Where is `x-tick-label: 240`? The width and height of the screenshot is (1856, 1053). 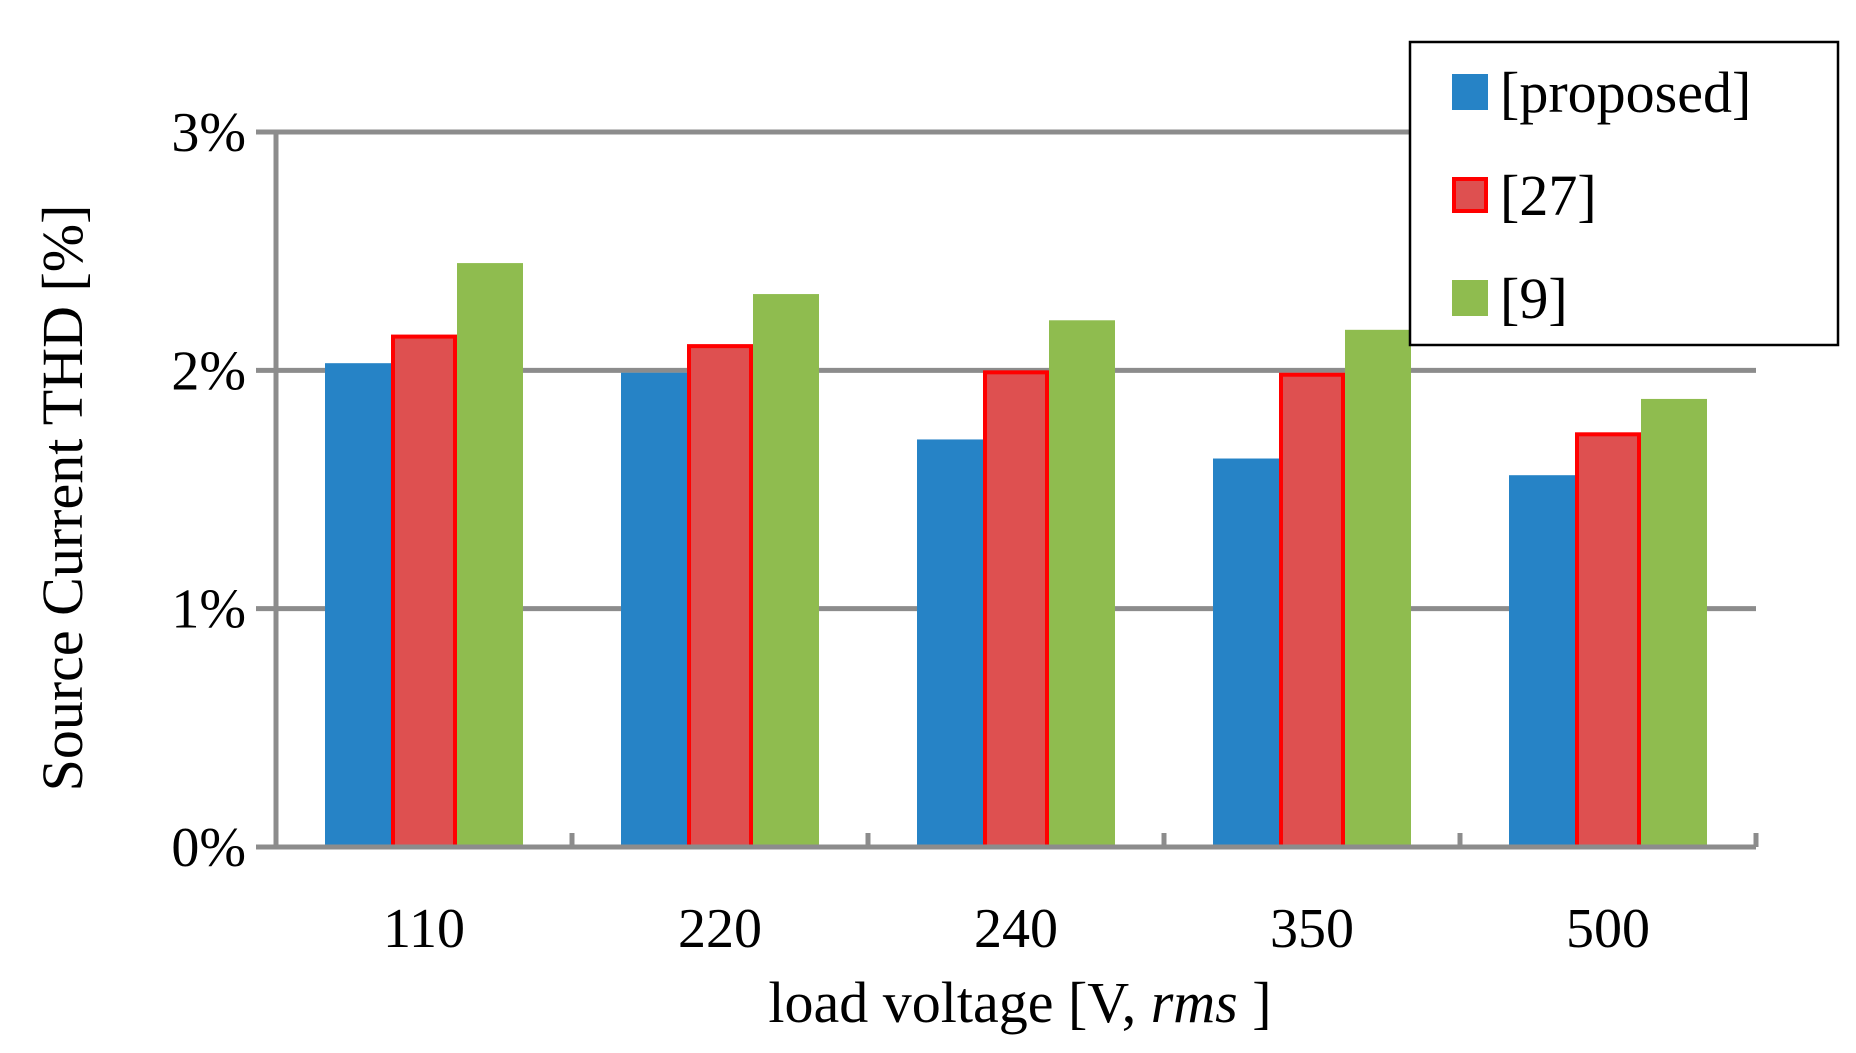 x-tick-label: 240 is located at coordinates (1016, 929).